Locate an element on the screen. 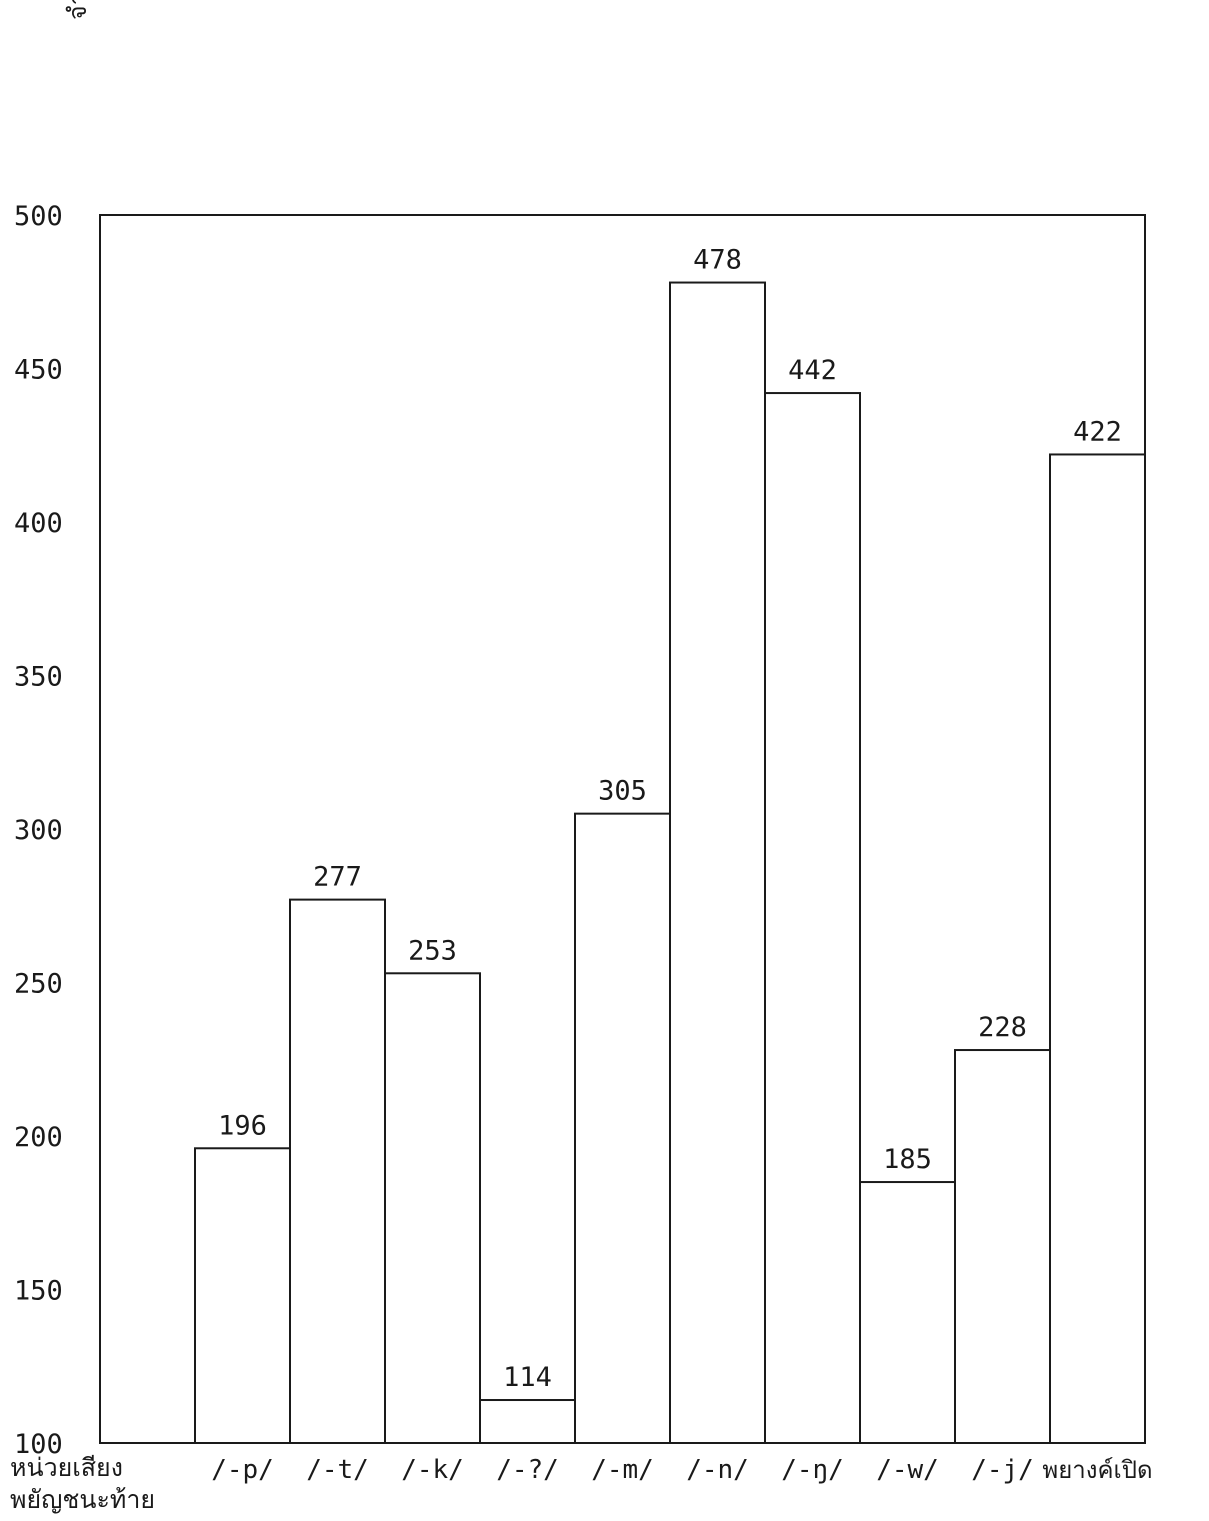 The image size is (1209, 1521). data-label: 196 is located at coordinates (242, 1125).